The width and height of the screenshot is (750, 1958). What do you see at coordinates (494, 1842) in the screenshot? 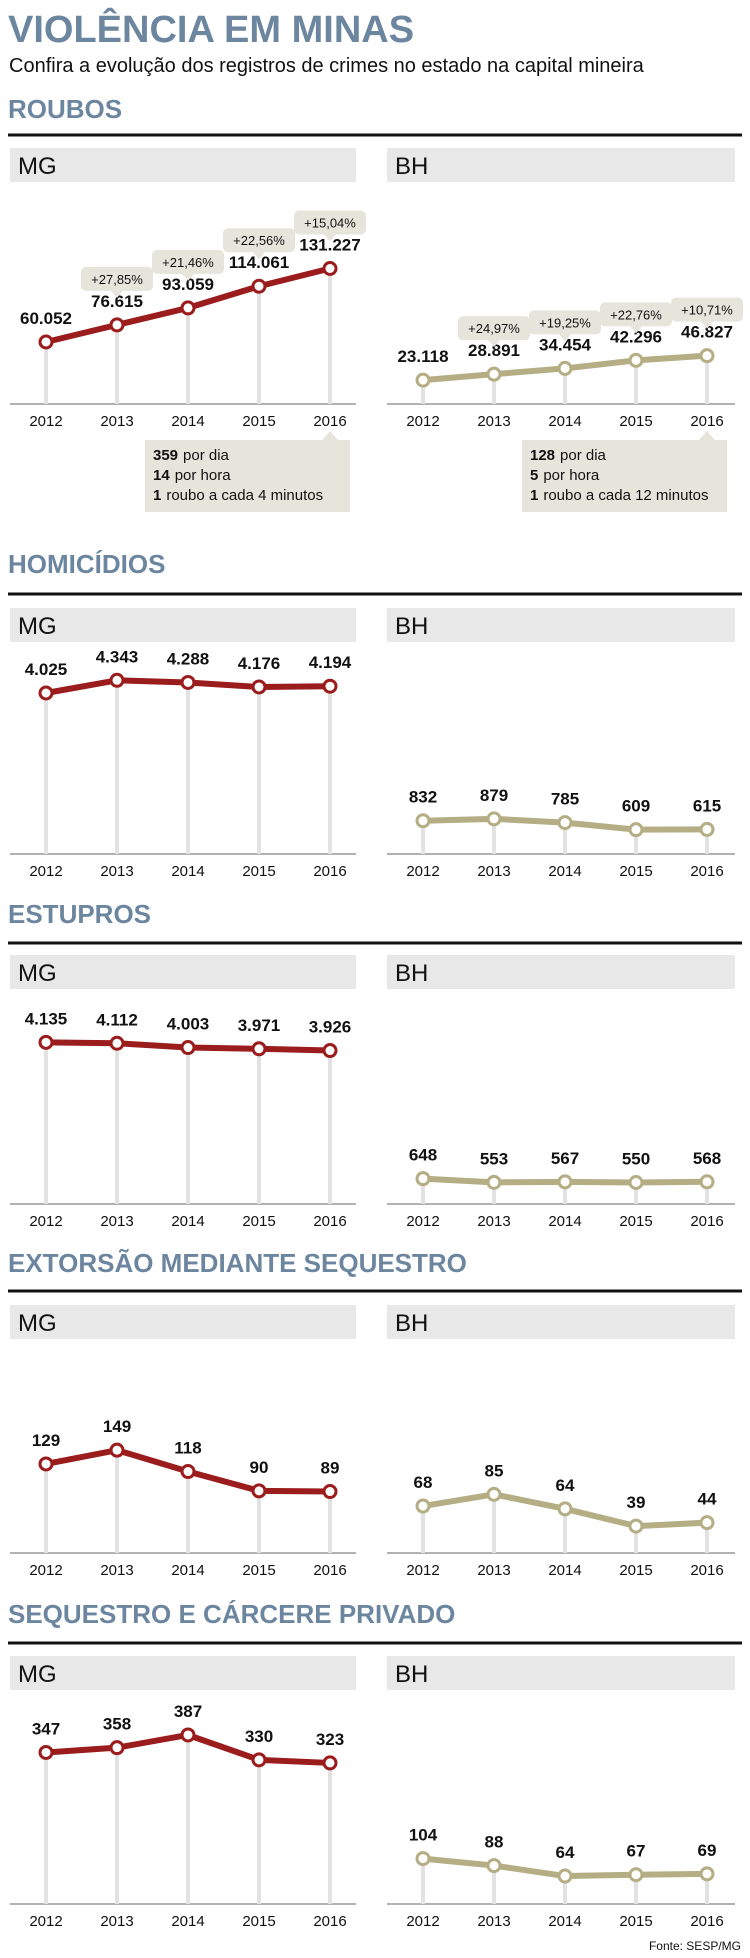
I see `value-label: 88` at bounding box center [494, 1842].